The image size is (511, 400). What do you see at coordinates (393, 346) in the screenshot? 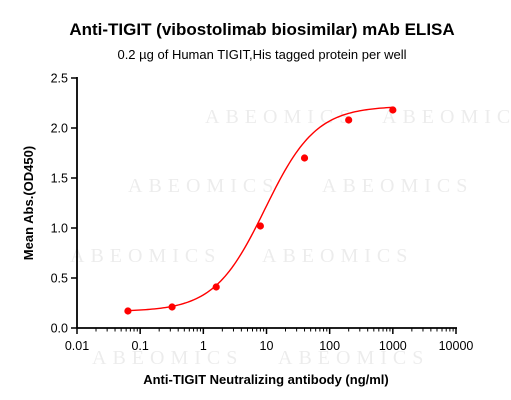
I see `x-tick-label: 1000` at bounding box center [393, 346].